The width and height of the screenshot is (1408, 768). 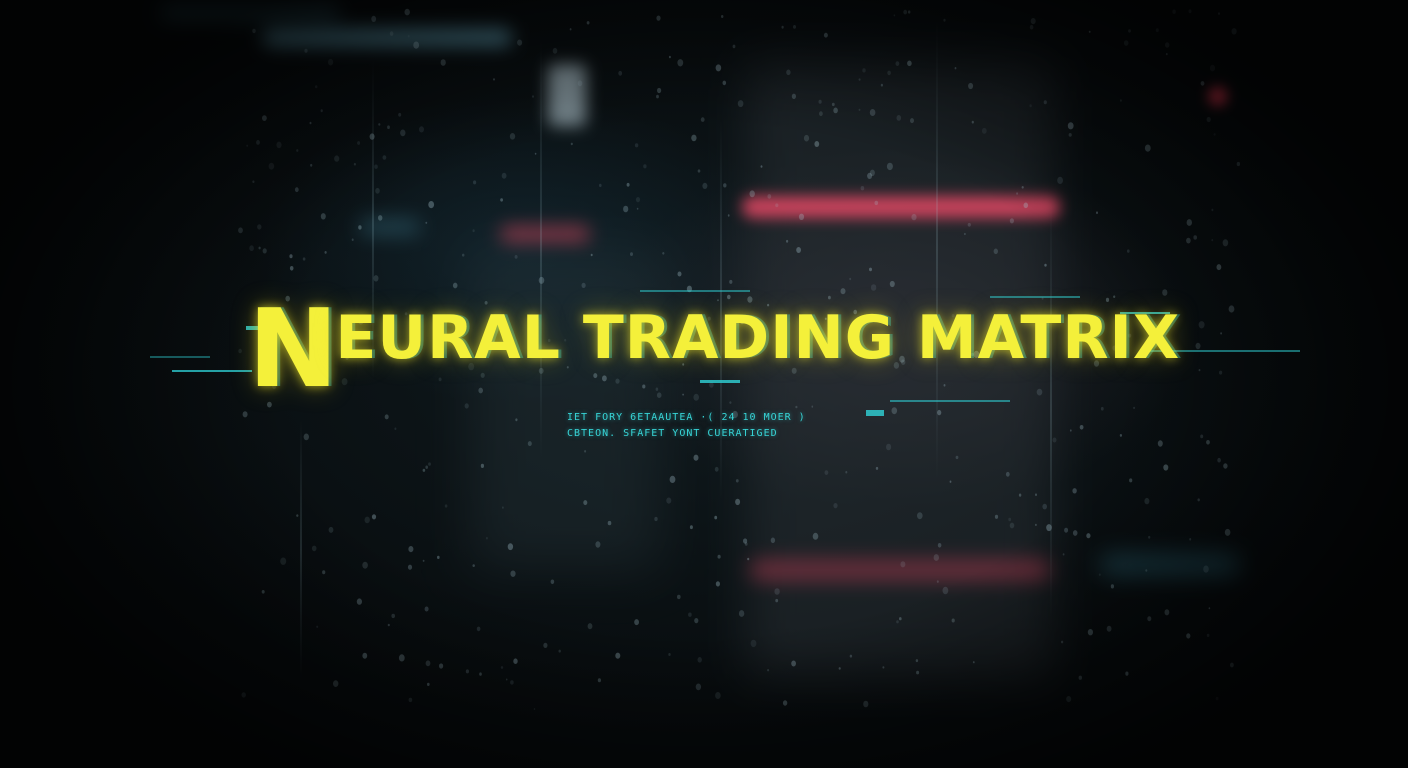 I want to click on main-title: NEURAL TRADING MATRIX, so click(x=714, y=350).